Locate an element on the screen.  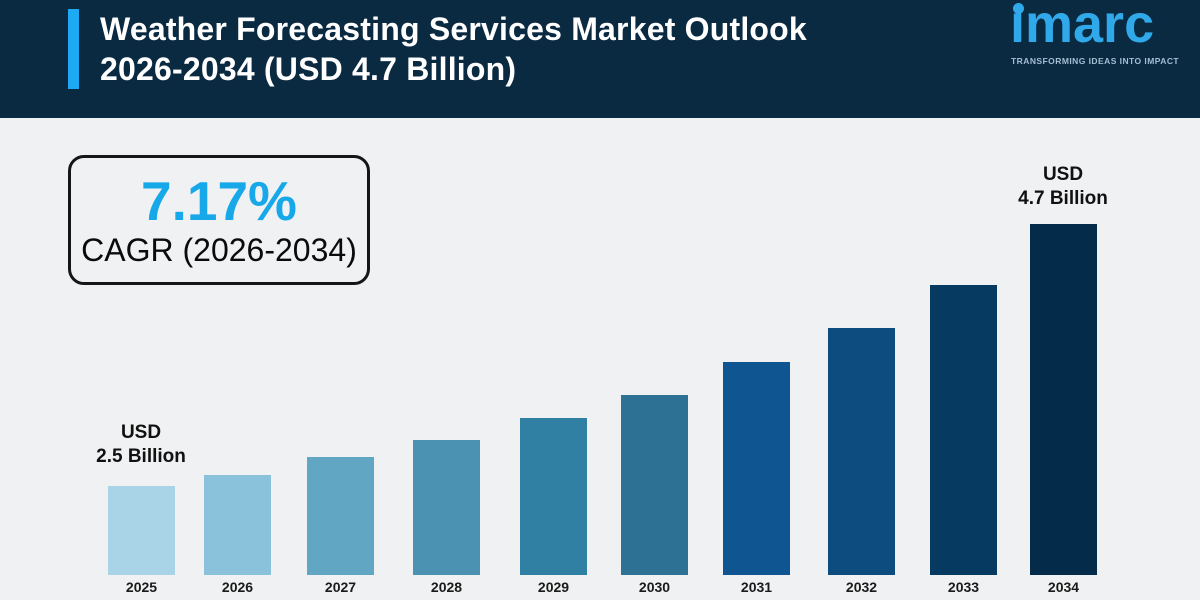
x-tick-2027: 2027 is located at coordinates (340, 587).